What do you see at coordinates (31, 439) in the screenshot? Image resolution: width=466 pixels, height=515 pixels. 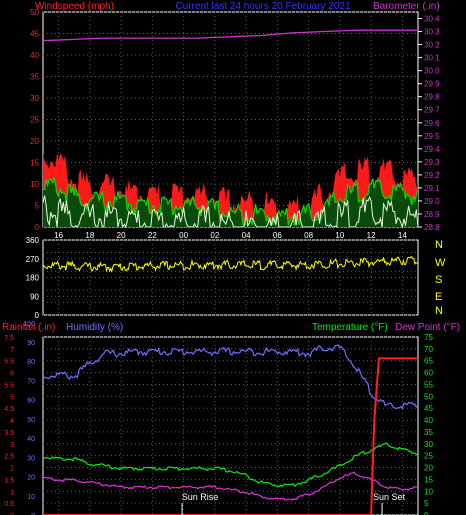 I see `humidity-tick-label: 40` at bounding box center [31, 439].